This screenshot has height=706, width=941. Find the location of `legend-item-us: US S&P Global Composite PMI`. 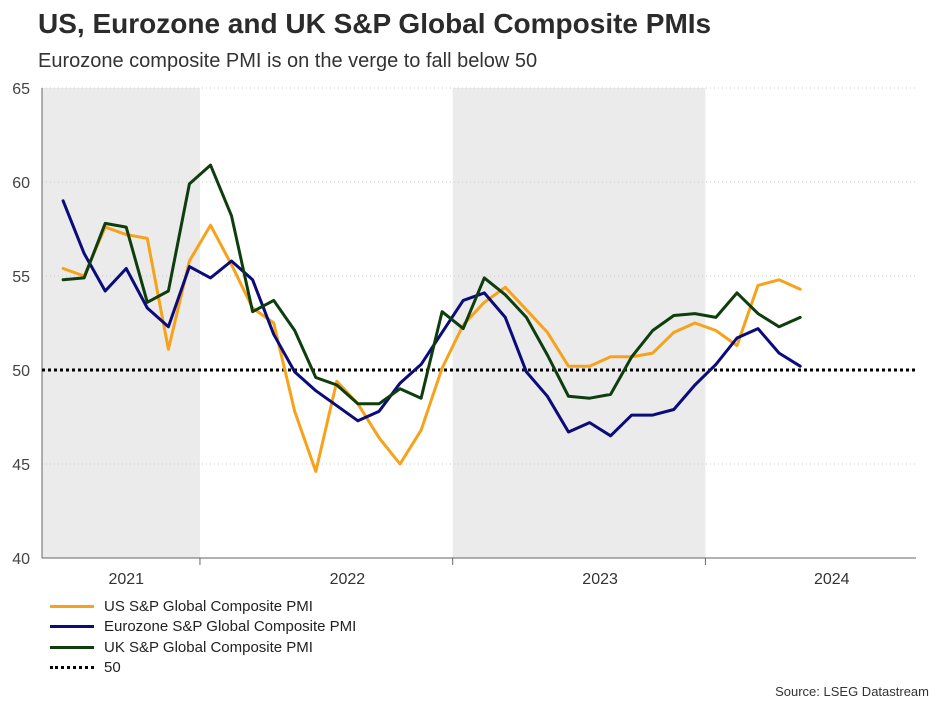

legend-item-us: US S&P Global Composite PMI is located at coordinates (203, 606).